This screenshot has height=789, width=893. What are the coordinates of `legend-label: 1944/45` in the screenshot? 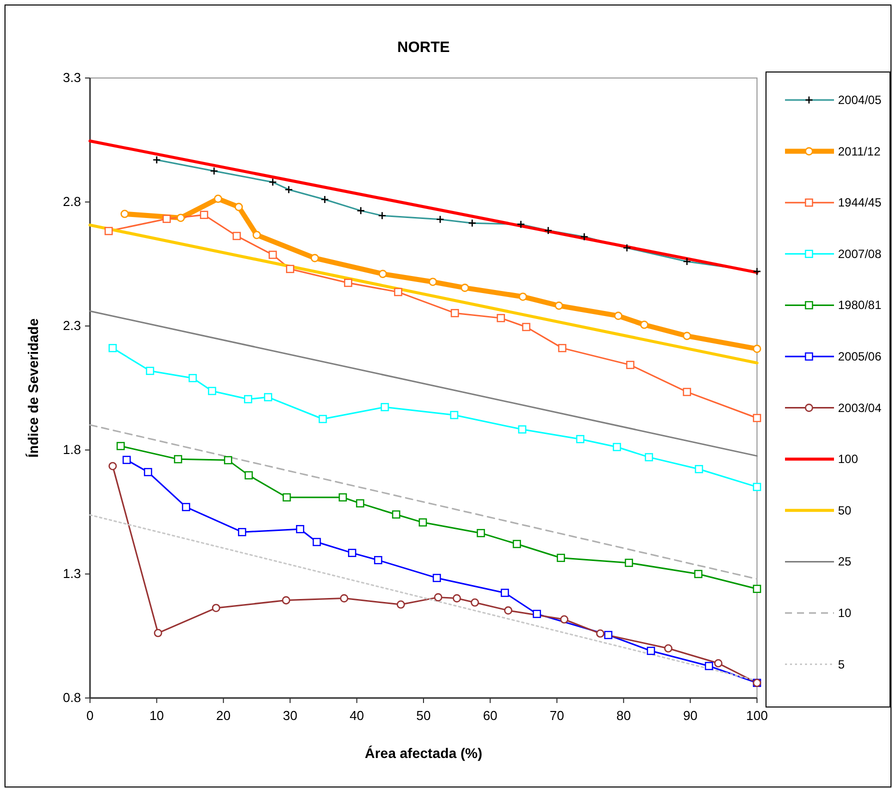 It's located at (860, 203).